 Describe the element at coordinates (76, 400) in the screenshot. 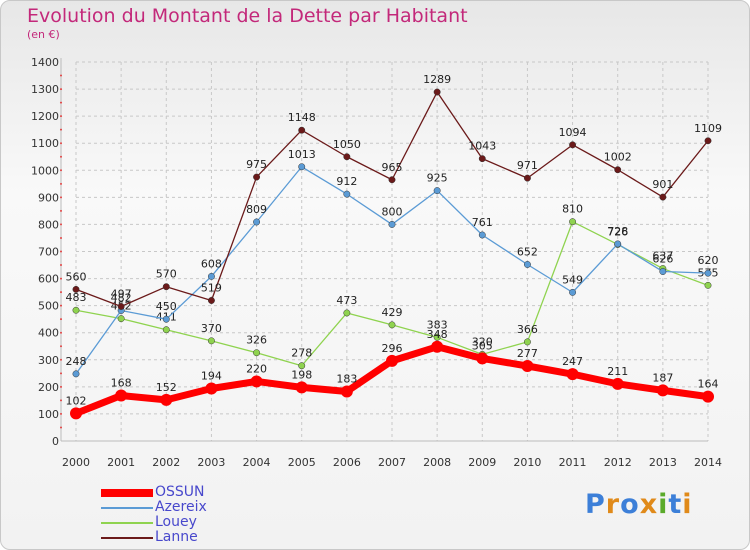

I see `data-label-ossun: 102` at that location.